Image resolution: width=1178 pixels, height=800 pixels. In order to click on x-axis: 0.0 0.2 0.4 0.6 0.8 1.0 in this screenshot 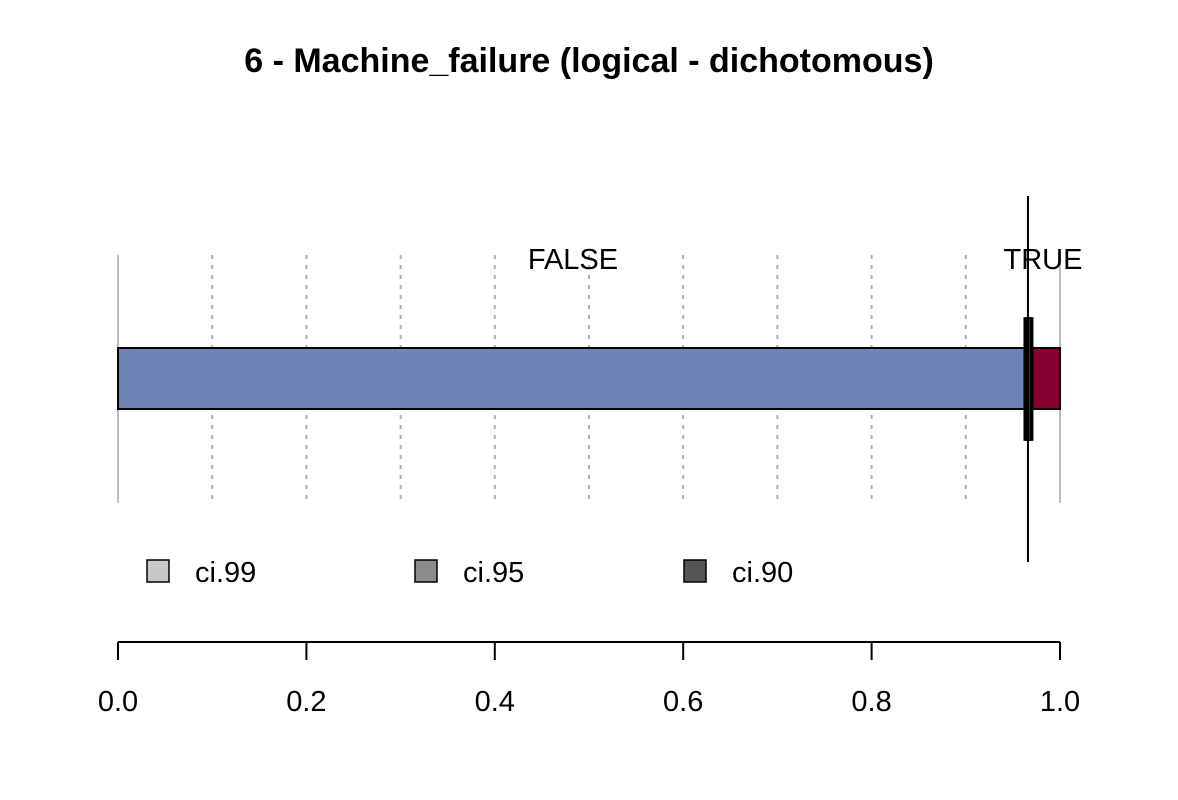, I will do `click(589, 679)`.